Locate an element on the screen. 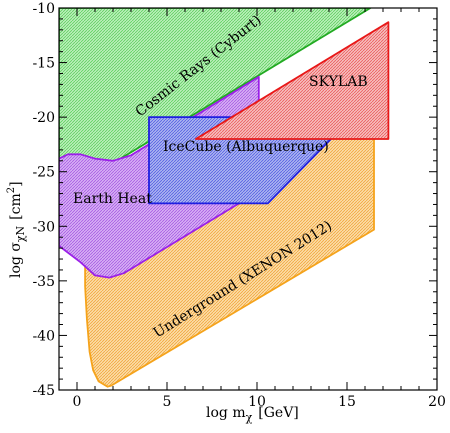  x-axis-title-unit: [GeV] is located at coordinates (278, 413).